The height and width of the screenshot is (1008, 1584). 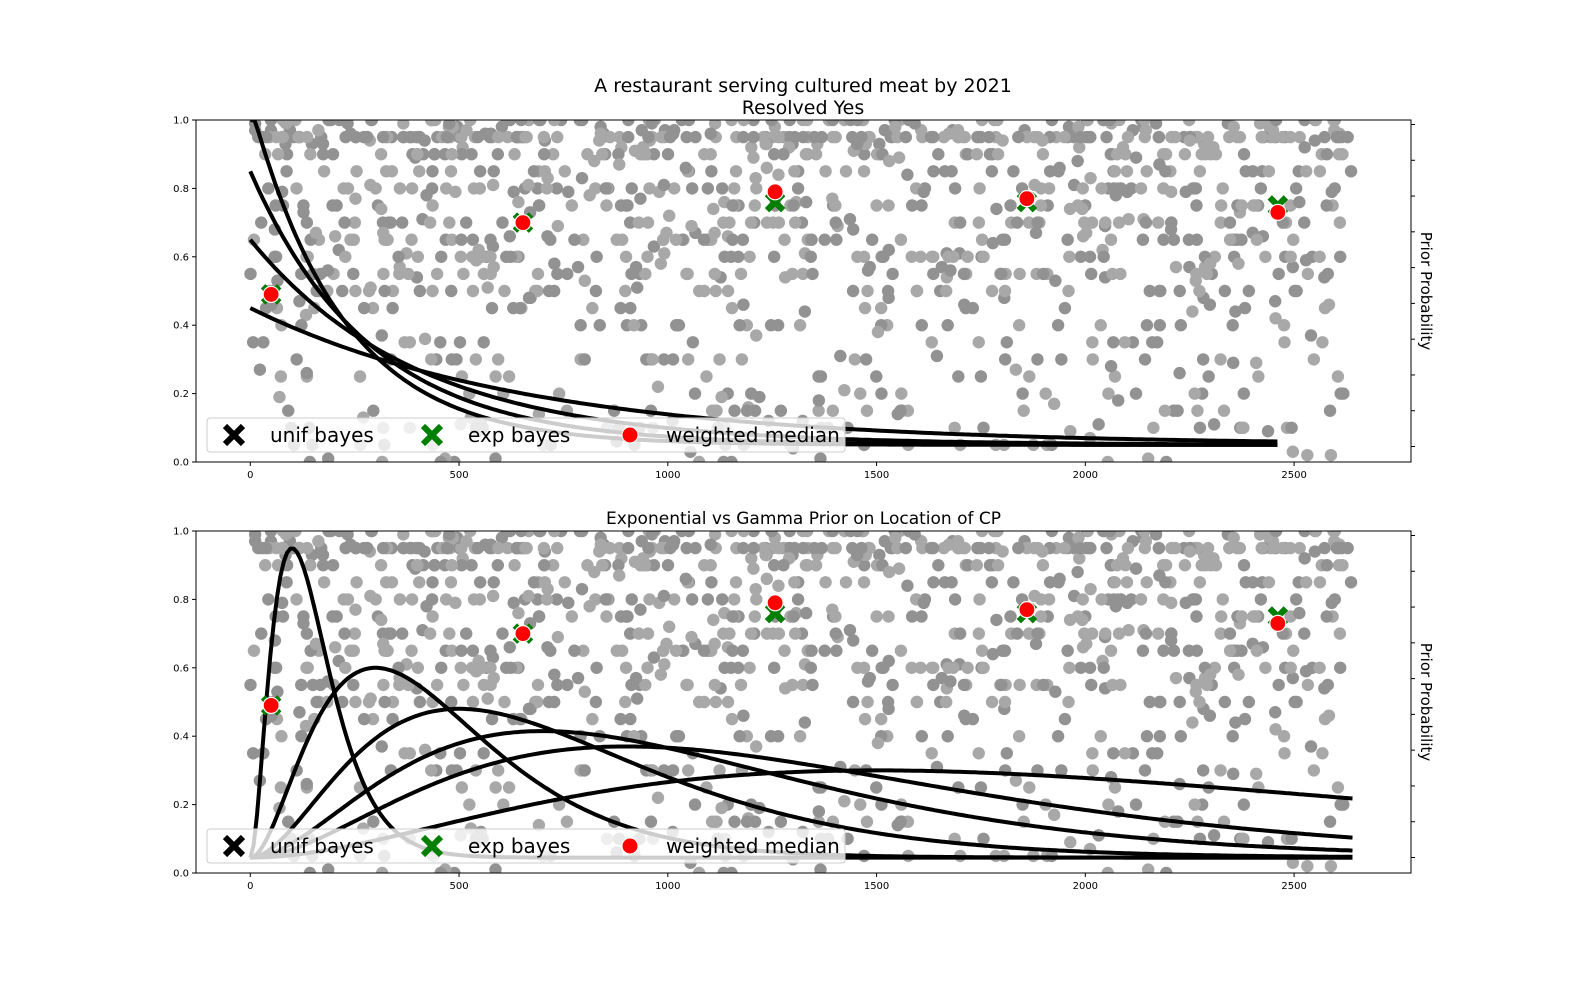 I want to click on y-tick-label: 1.0, so click(x=181, y=532).